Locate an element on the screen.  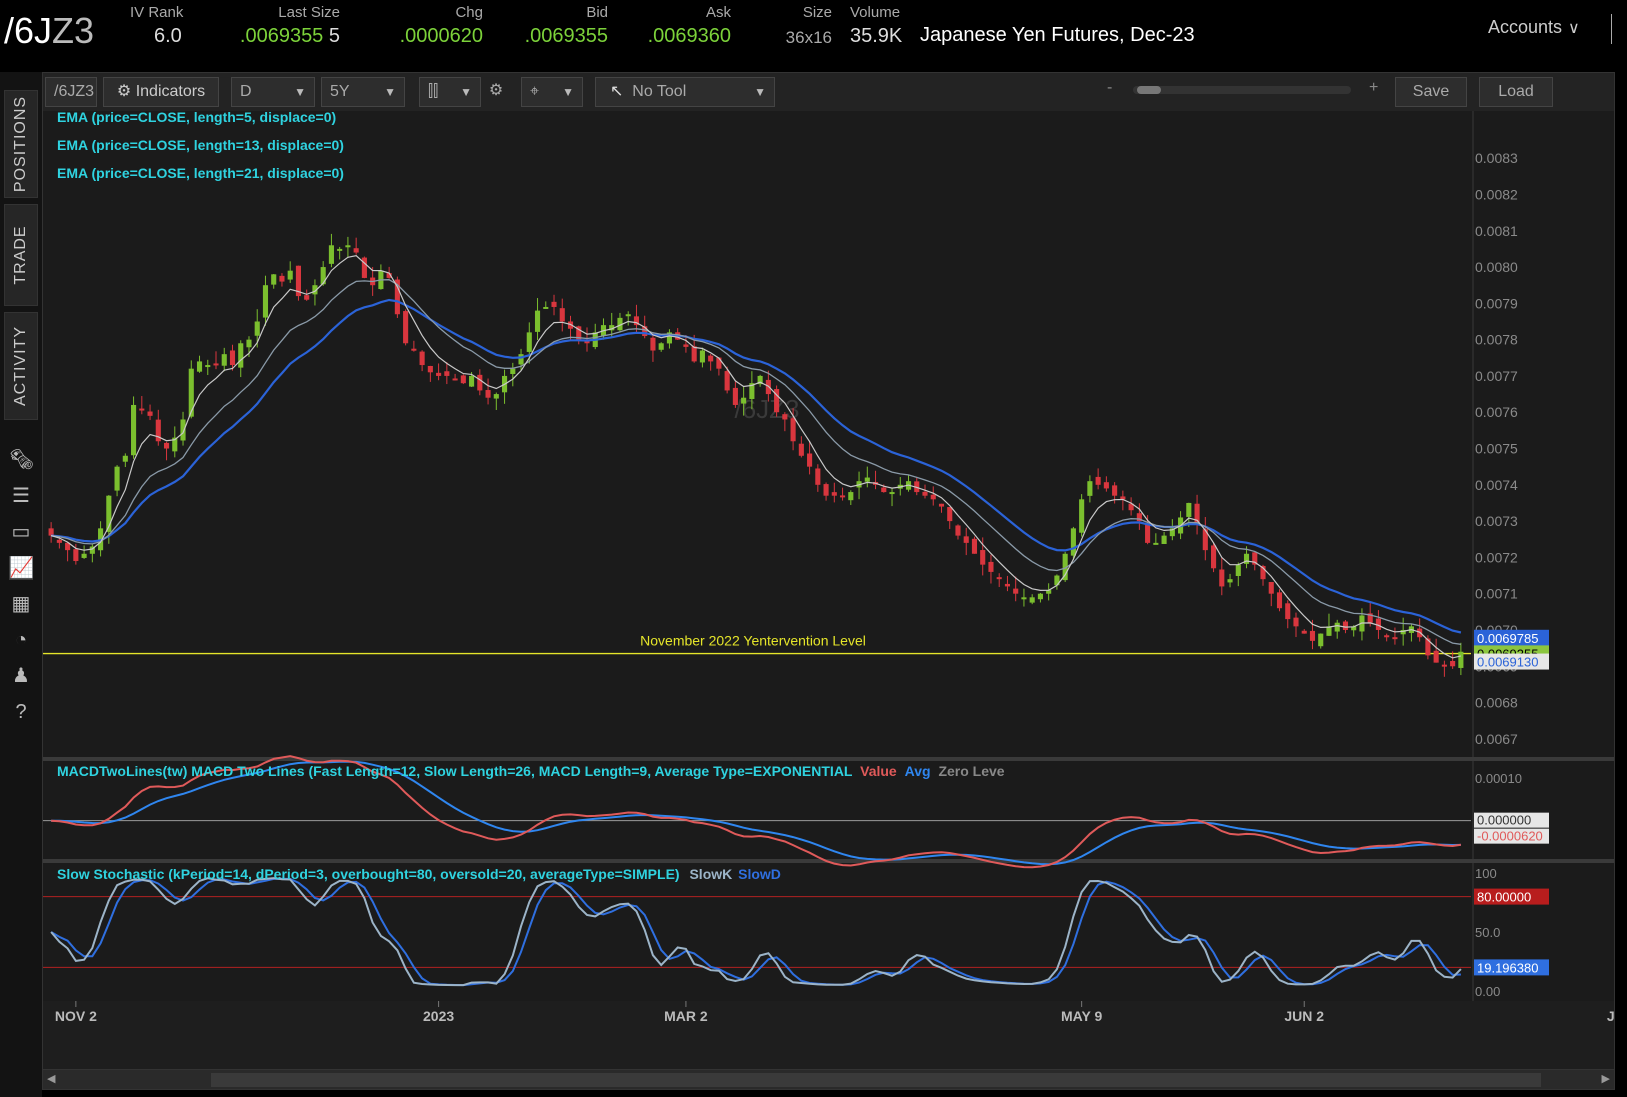
grid-icon: ▦ is located at coordinates (21, 604).